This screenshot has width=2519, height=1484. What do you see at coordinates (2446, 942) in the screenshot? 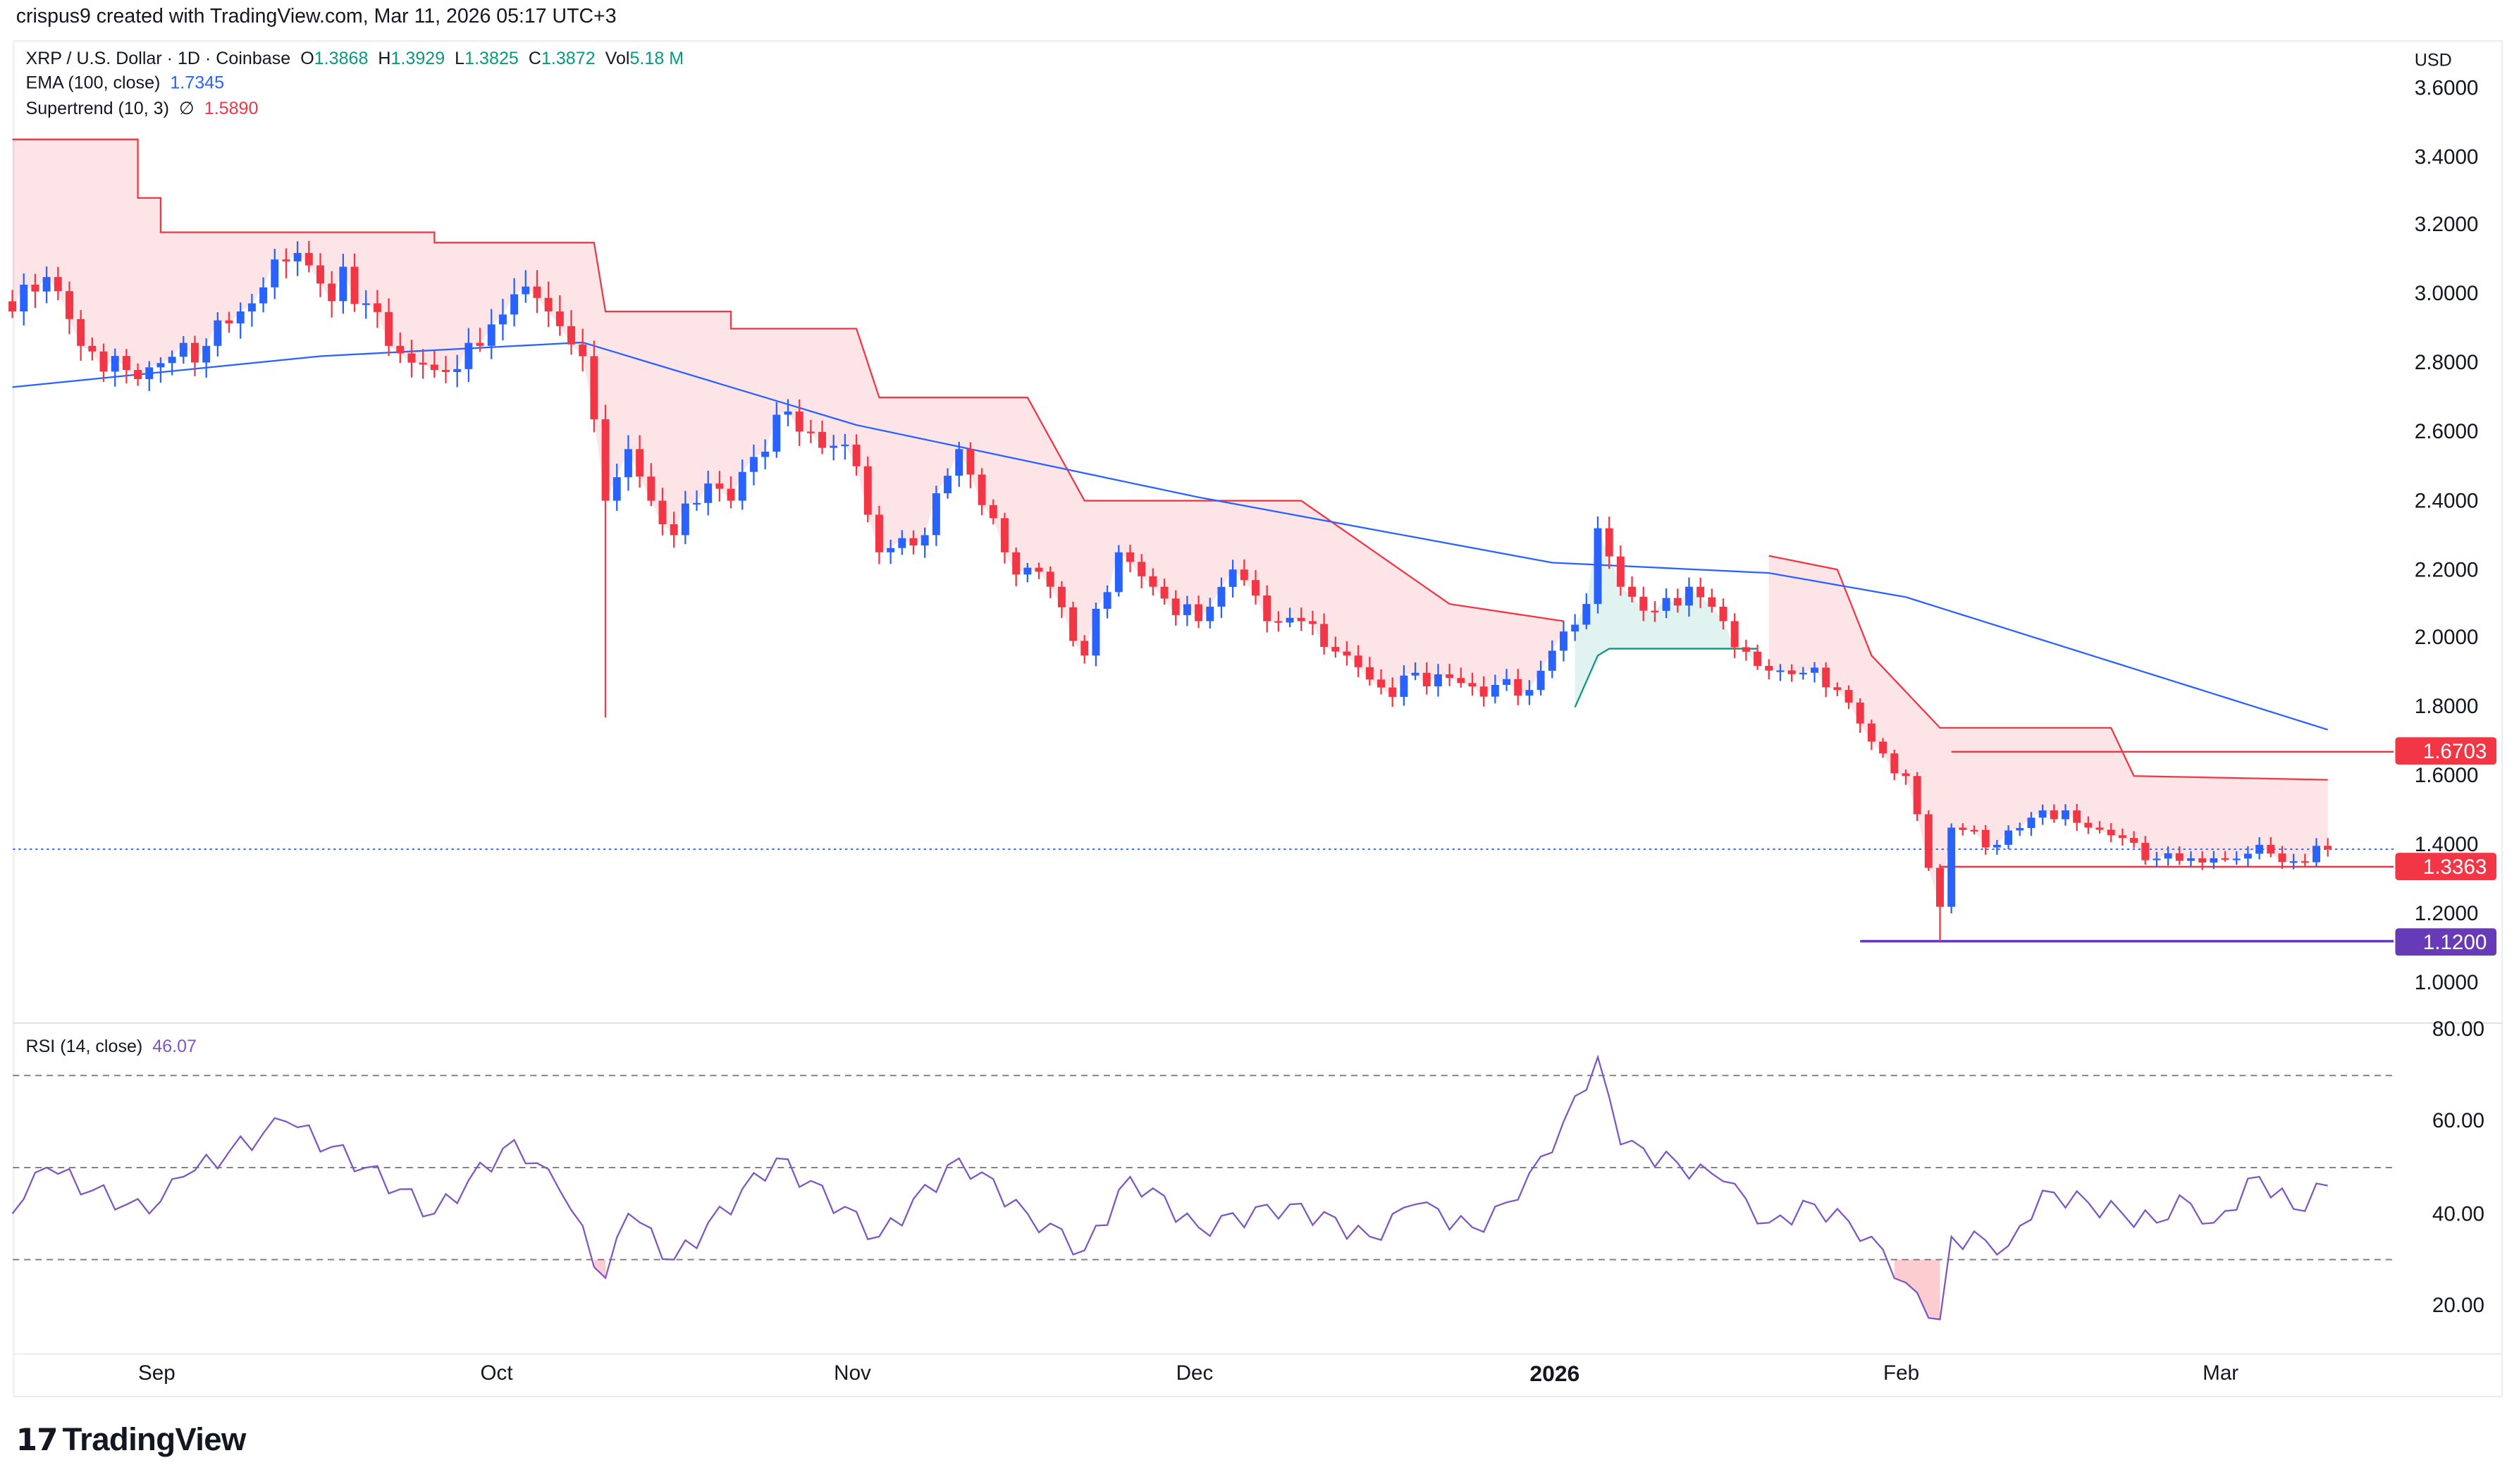
I see `level-tag-low: 1.1200` at bounding box center [2446, 942].